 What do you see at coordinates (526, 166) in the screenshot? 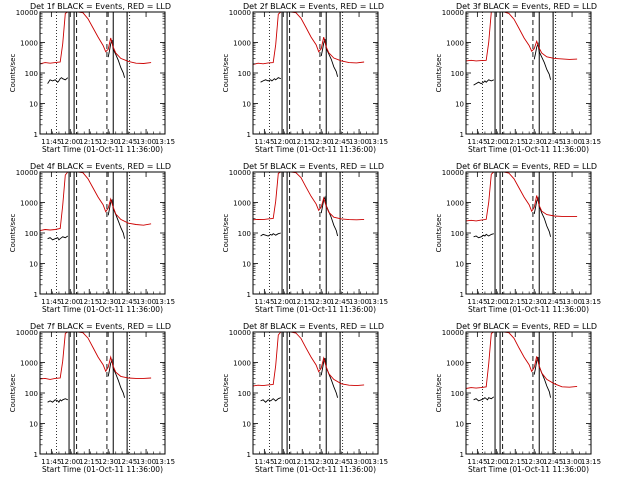
I see `panel-title: Det 6f BLACK = Events, RED = LLD` at bounding box center [526, 166].